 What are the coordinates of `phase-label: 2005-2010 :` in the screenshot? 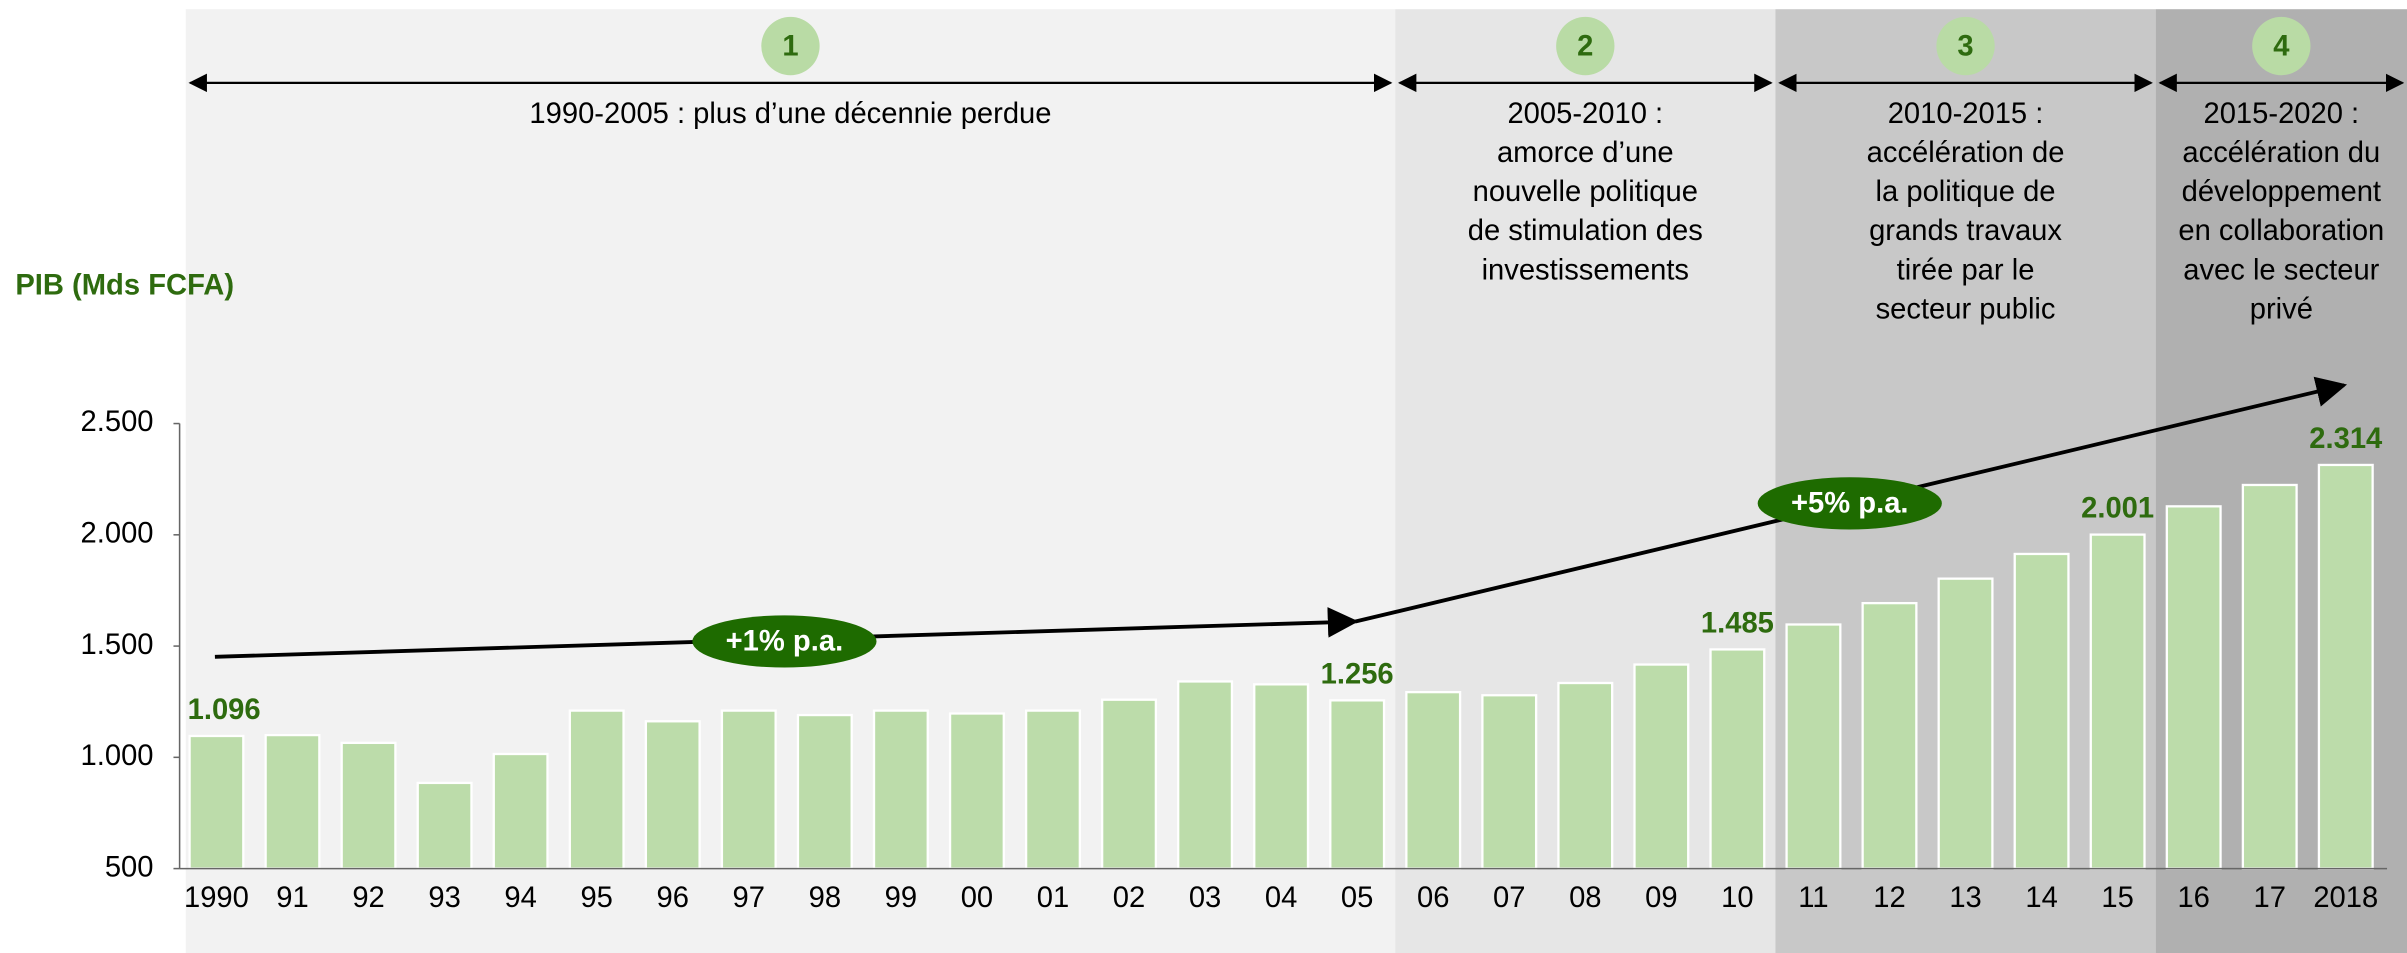 It's located at (1585, 114).